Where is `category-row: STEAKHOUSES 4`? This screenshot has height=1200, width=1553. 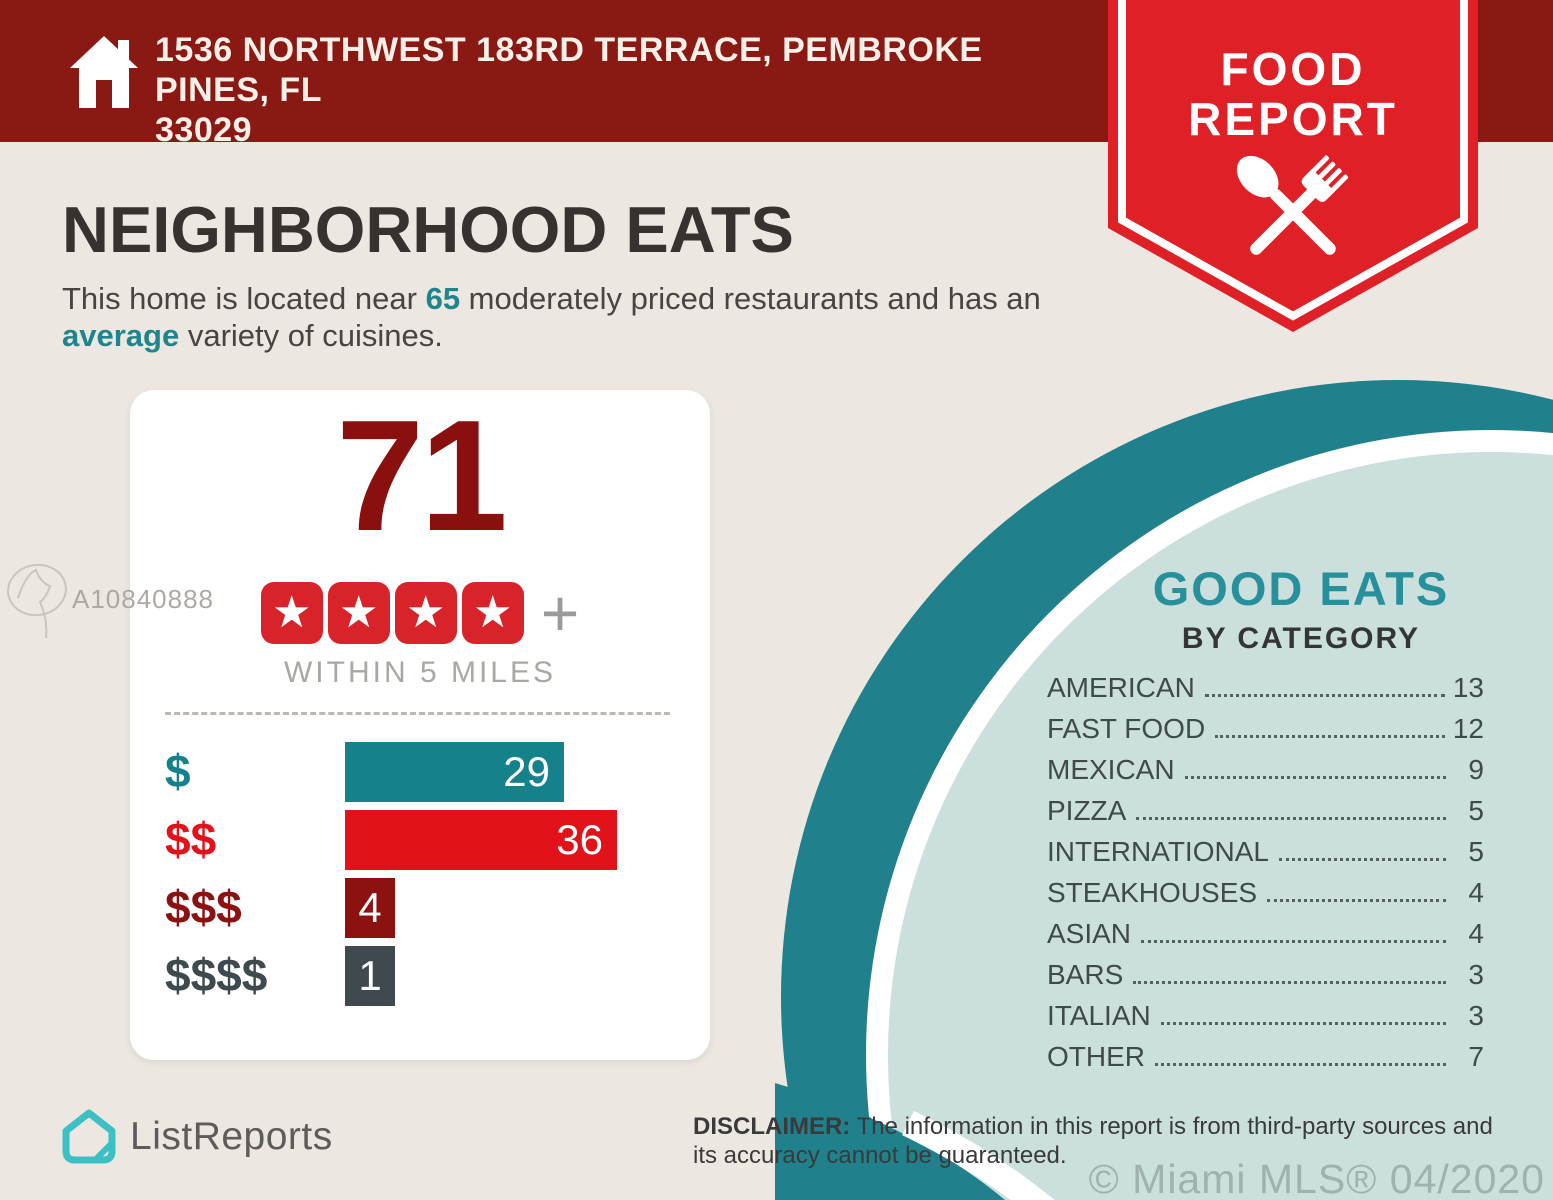
category-row: STEAKHOUSES 4 is located at coordinates (1265, 897).